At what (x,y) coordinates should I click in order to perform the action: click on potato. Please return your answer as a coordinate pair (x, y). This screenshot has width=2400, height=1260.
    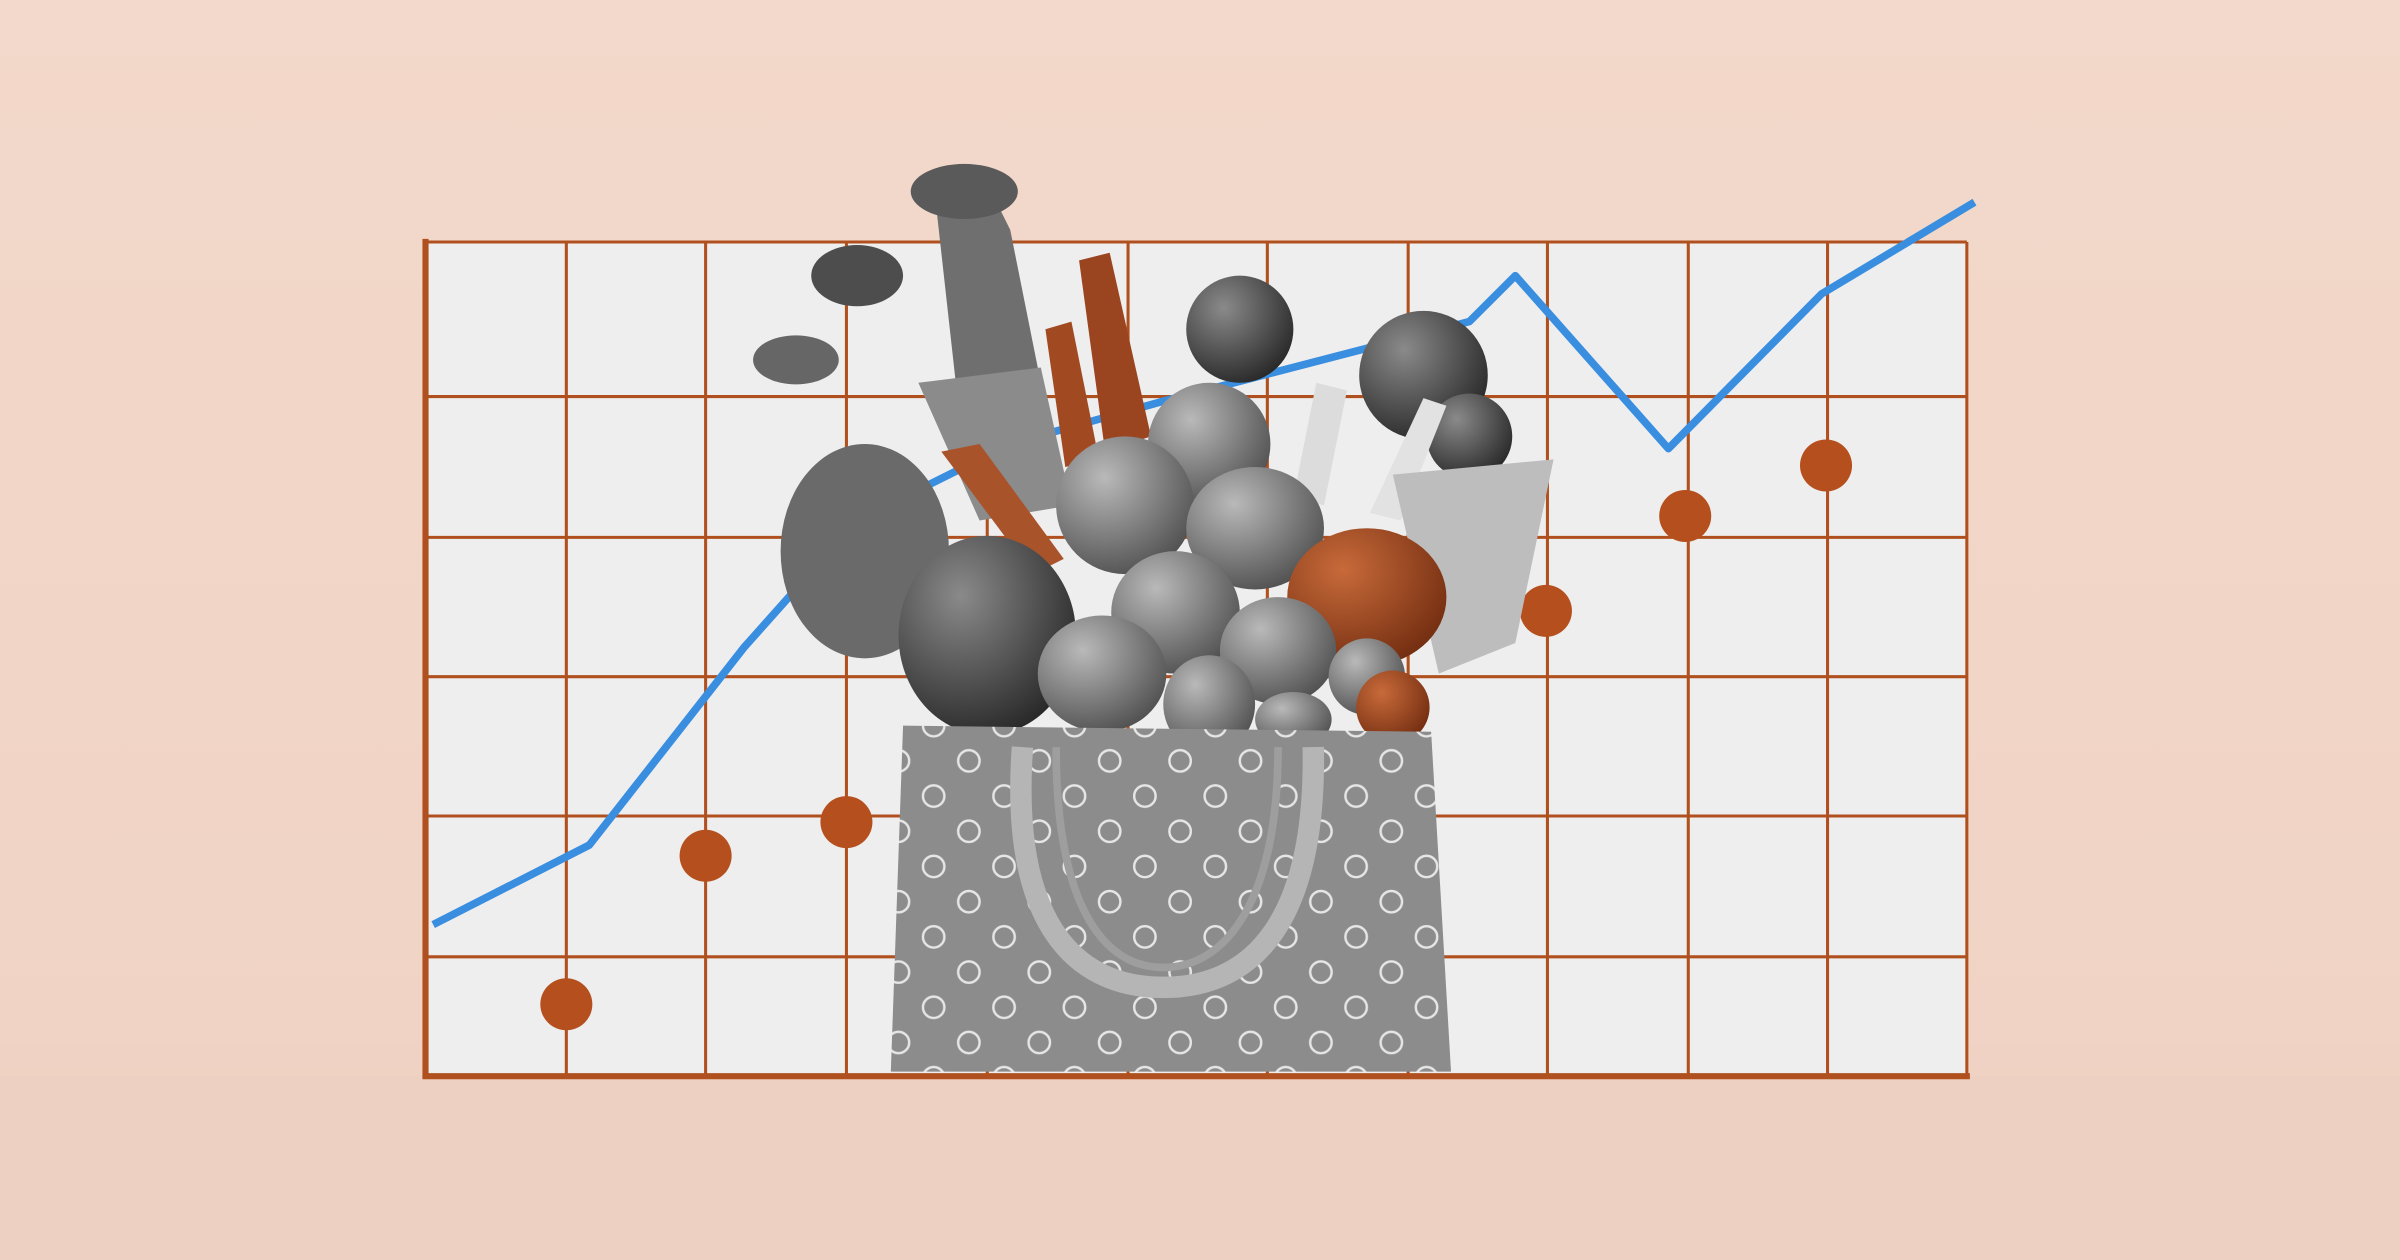
    Looking at the image, I should click on (1209, 704).